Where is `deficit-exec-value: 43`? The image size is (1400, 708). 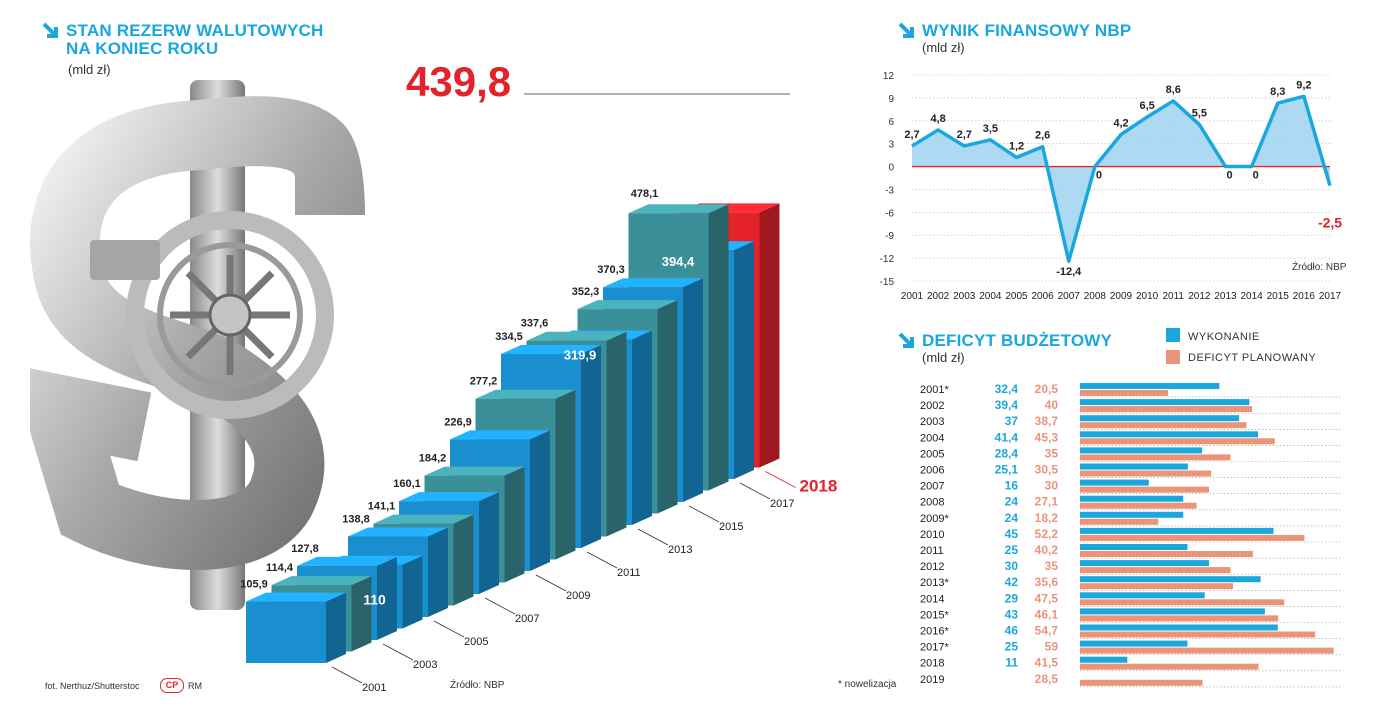 deficit-exec-value: 43 is located at coordinates (1012, 614).